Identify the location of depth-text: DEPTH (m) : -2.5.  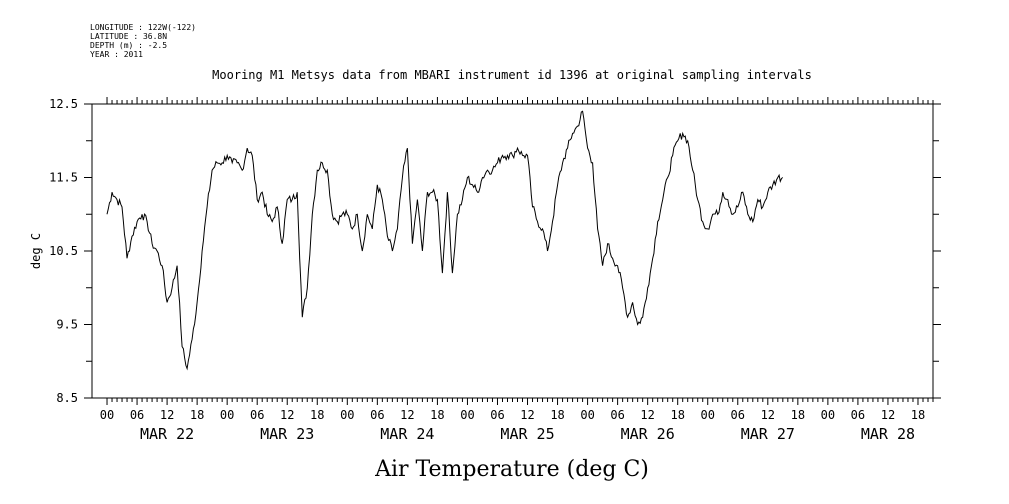
(128, 45).